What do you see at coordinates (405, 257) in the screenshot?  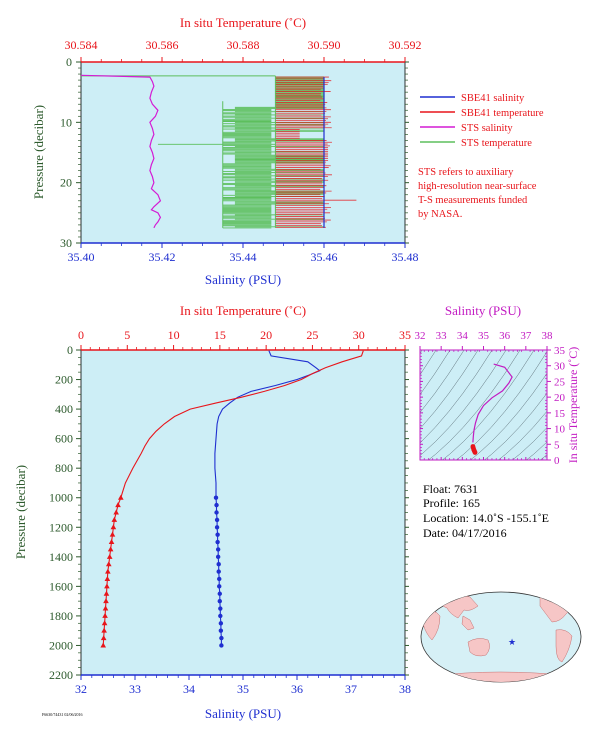 I see `top-sal-tick-label: 35.48` at bounding box center [405, 257].